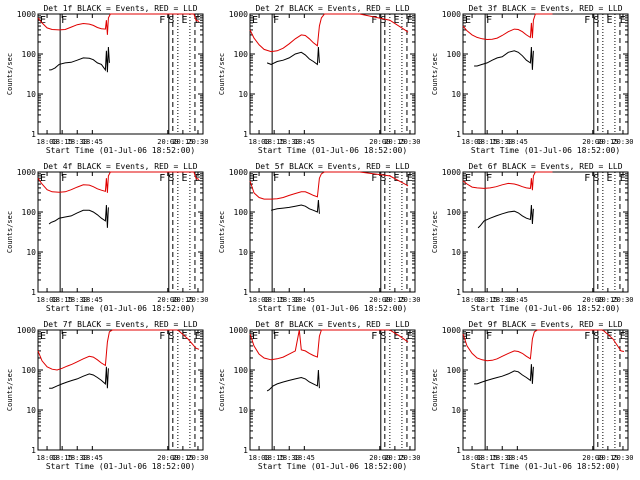 The width and height of the screenshot is (640, 480). What do you see at coordinates (545, 166) in the screenshot?
I see `panel-title: Det 6f BLACK = Events, RED = LLD` at bounding box center [545, 166].